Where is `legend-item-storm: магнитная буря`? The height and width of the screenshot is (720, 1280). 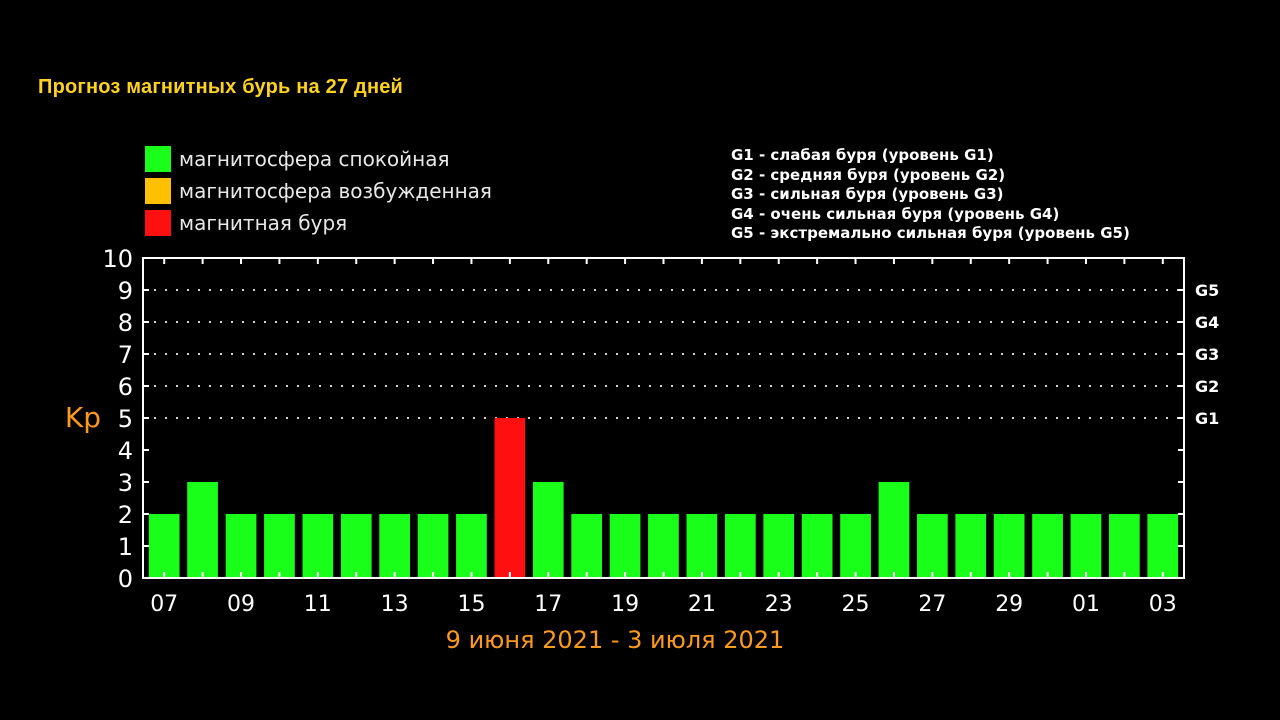
legend-item-storm: магнитная буря is located at coordinates (246, 223).